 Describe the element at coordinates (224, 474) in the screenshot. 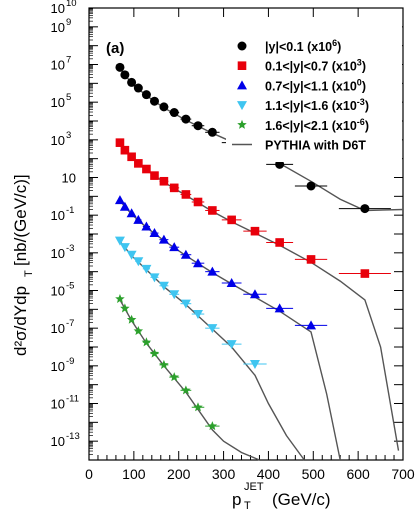

I see `x-tick-label: 300` at that location.